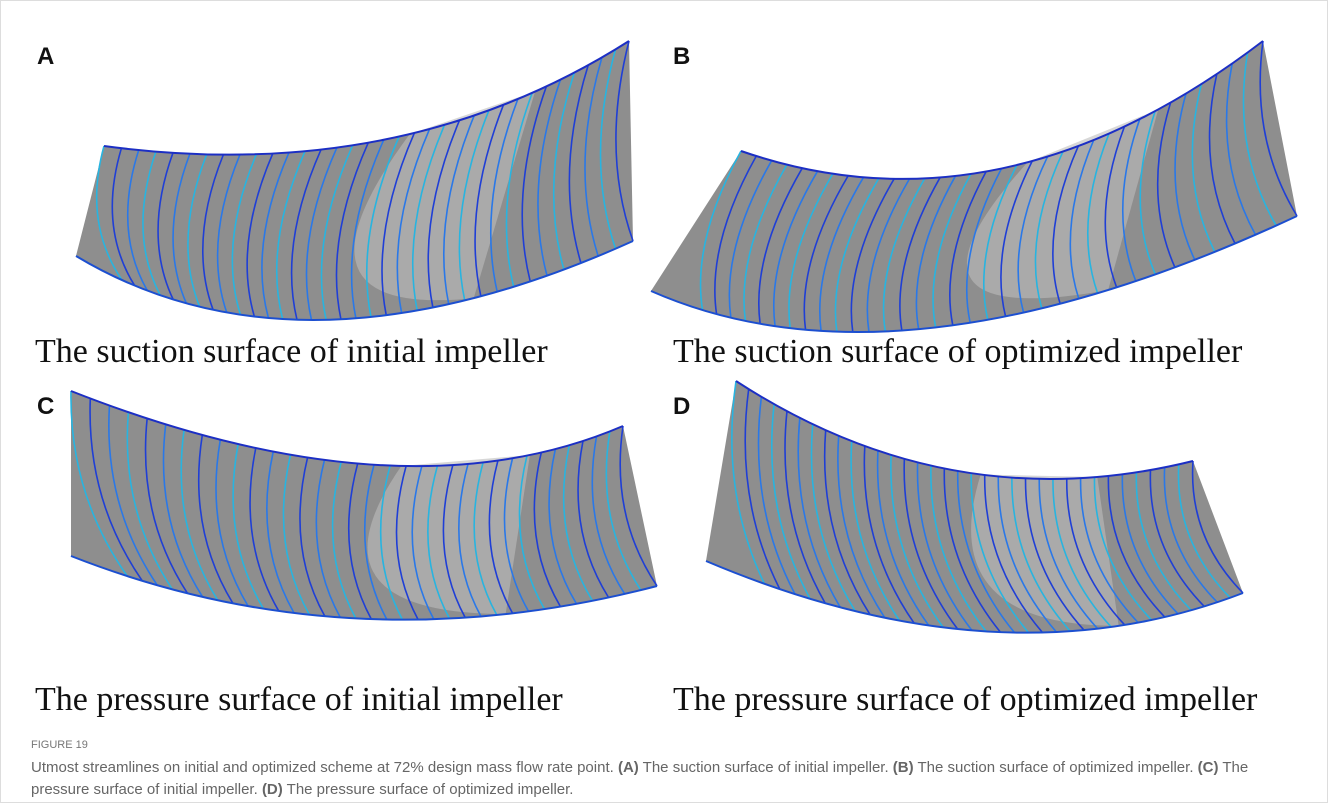 This screenshot has height=803, width=1328. What do you see at coordinates (682, 406) in the screenshot?
I see `panel-letter: D` at bounding box center [682, 406].